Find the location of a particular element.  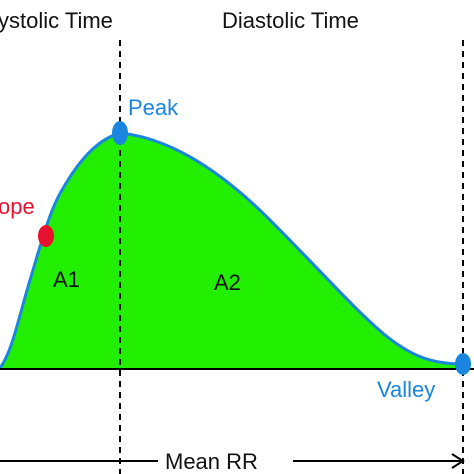

slope-point is located at coordinates (46, 236).